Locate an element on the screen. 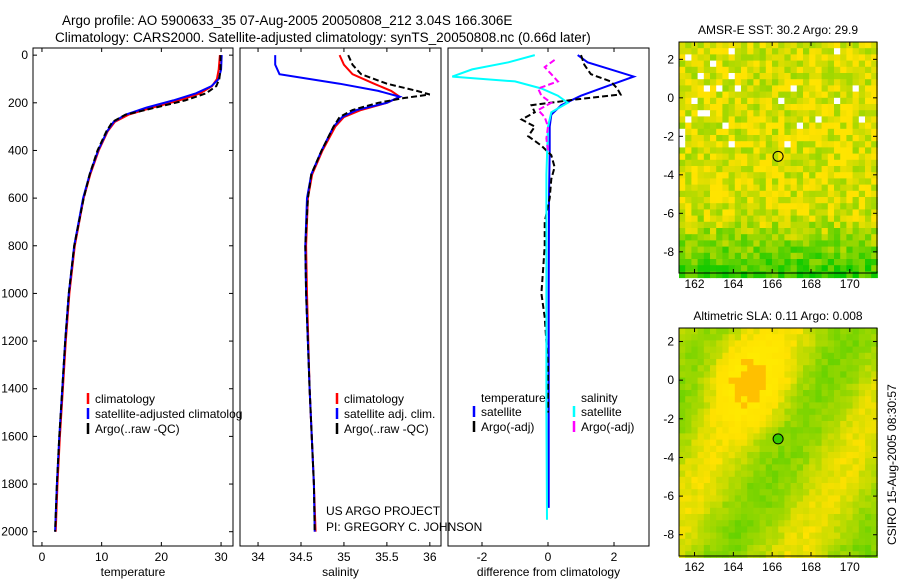  map-title: AMSR-E SST: 30.2 Argo: 29.9 is located at coordinates (778, 30).